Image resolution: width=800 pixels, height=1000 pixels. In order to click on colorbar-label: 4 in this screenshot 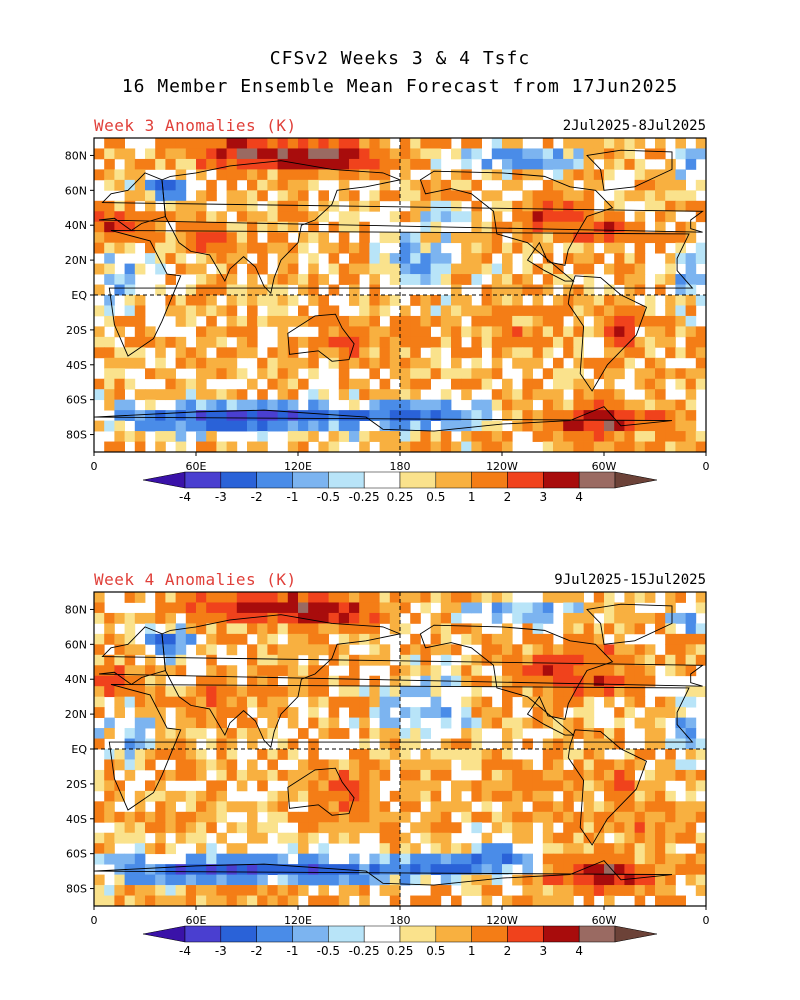, I will do `click(579, 497)`.